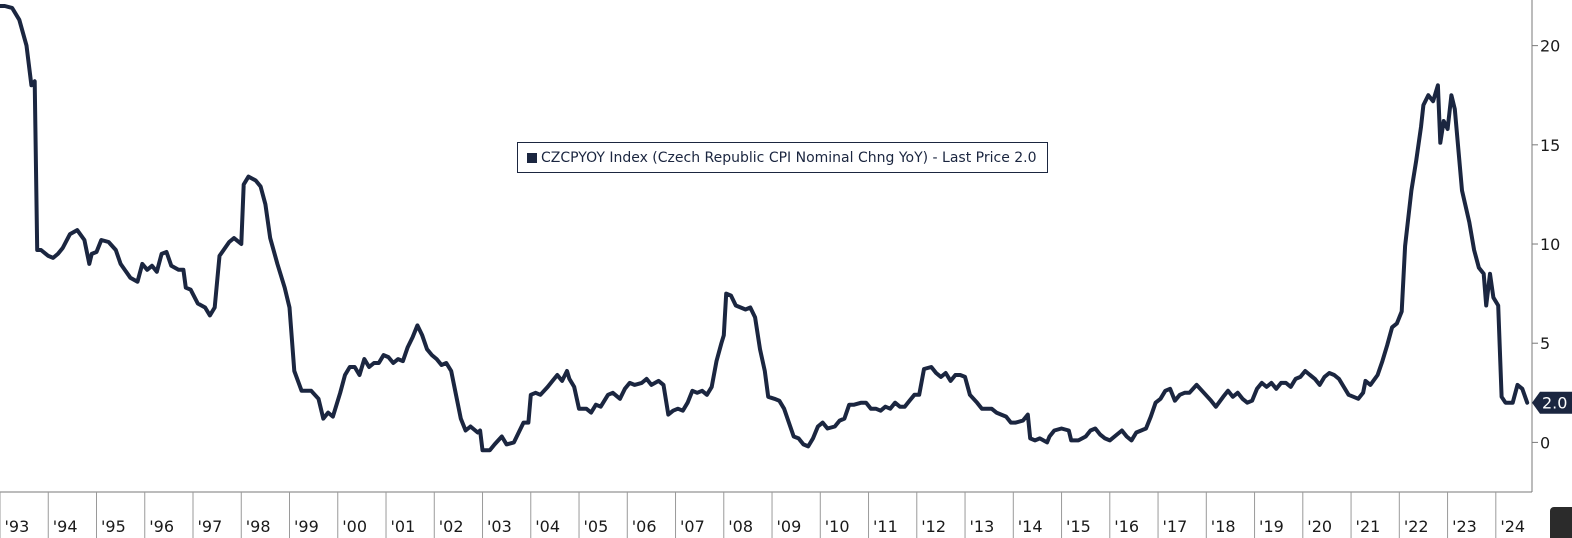  Describe the element at coordinates (644, 526) in the screenshot. I see `x-tick-label: '06` at that location.